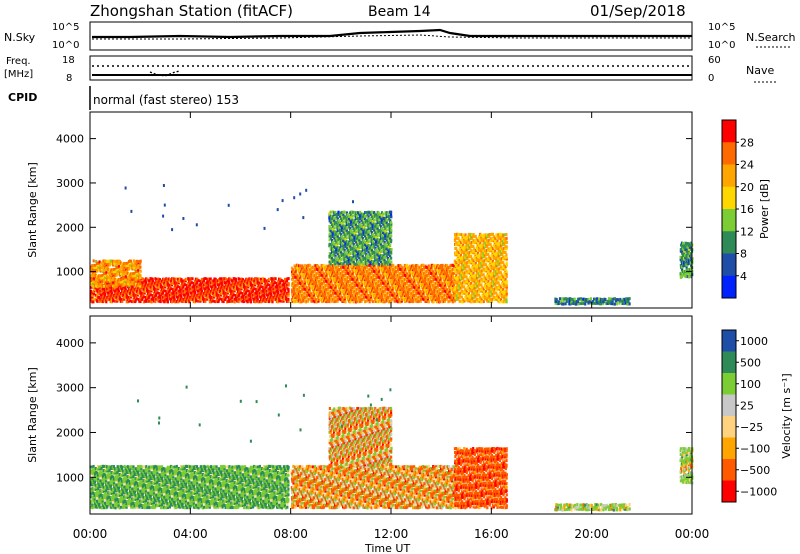  Describe the element at coordinates (786, 415) in the screenshot. I see `colorbar-title: Velocity [m s⁻¹]` at that location.